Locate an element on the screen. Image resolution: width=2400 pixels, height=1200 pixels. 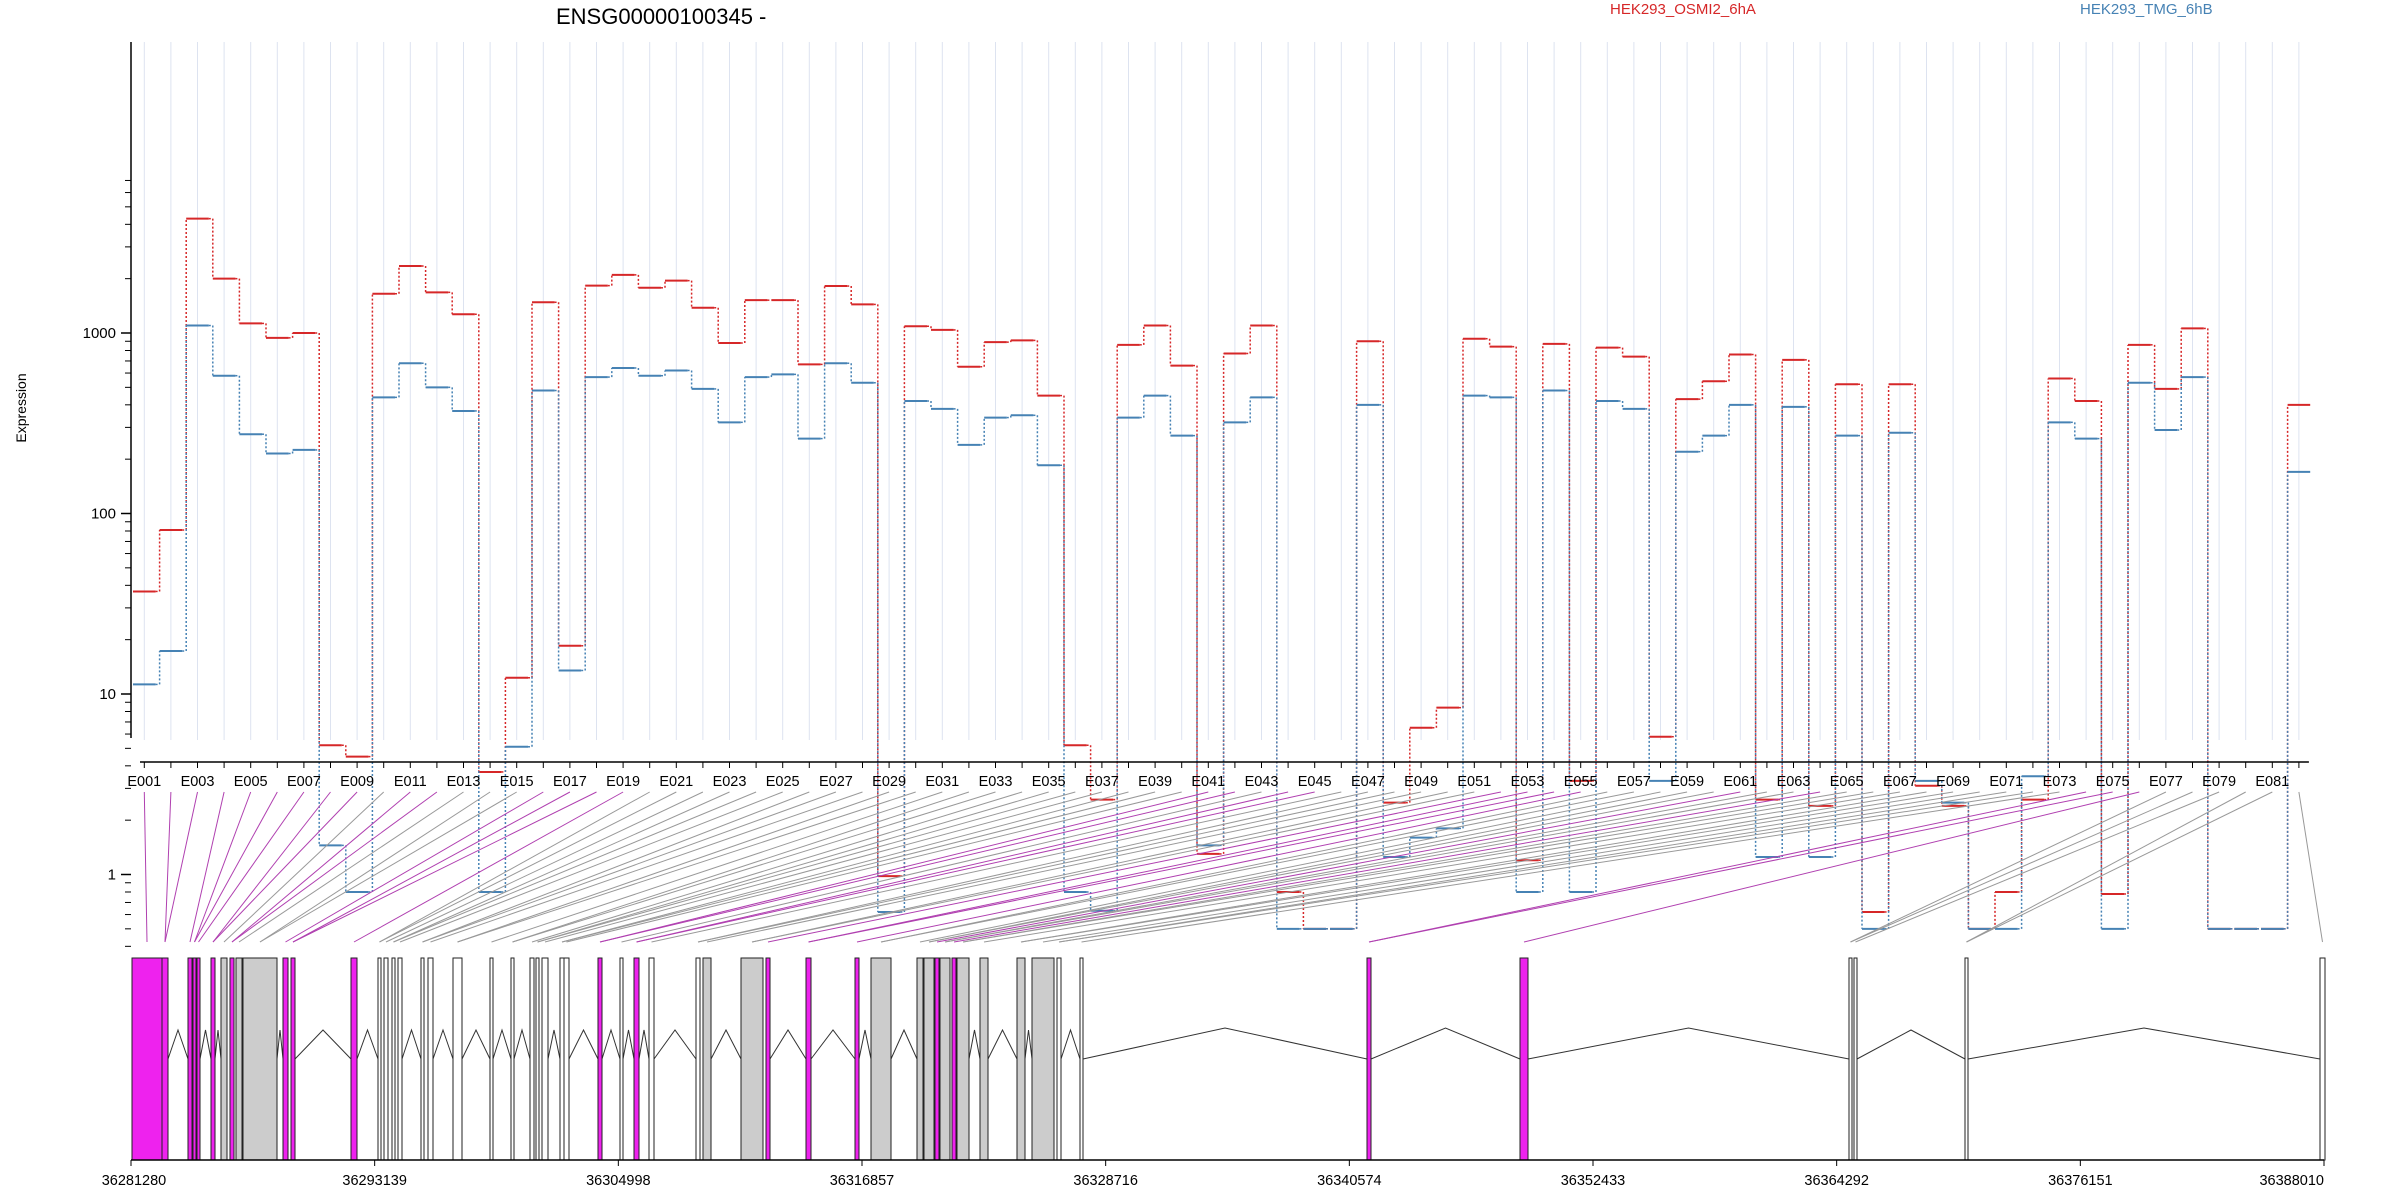
x-tick-label: E077 is located at coordinates (2166, 782).